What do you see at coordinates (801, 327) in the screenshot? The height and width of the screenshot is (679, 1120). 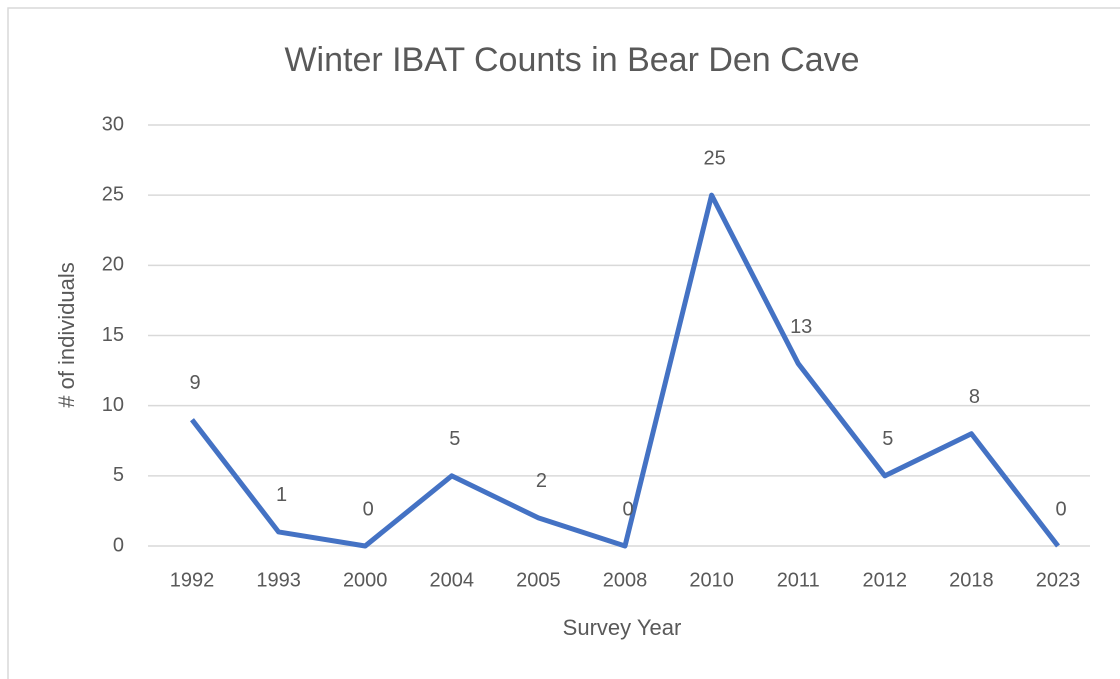 I see `data-label: 13` at bounding box center [801, 327].